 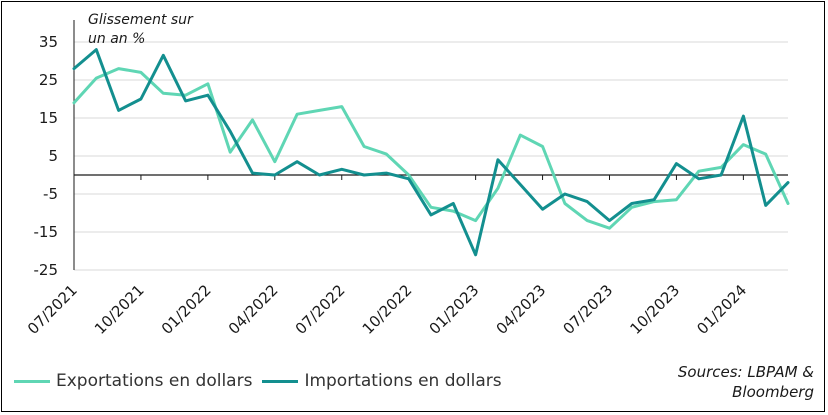 What do you see at coordinates (280, 381) in the screenshot?
I see `legend-swatch-imports` at bounding box center [280, 381].